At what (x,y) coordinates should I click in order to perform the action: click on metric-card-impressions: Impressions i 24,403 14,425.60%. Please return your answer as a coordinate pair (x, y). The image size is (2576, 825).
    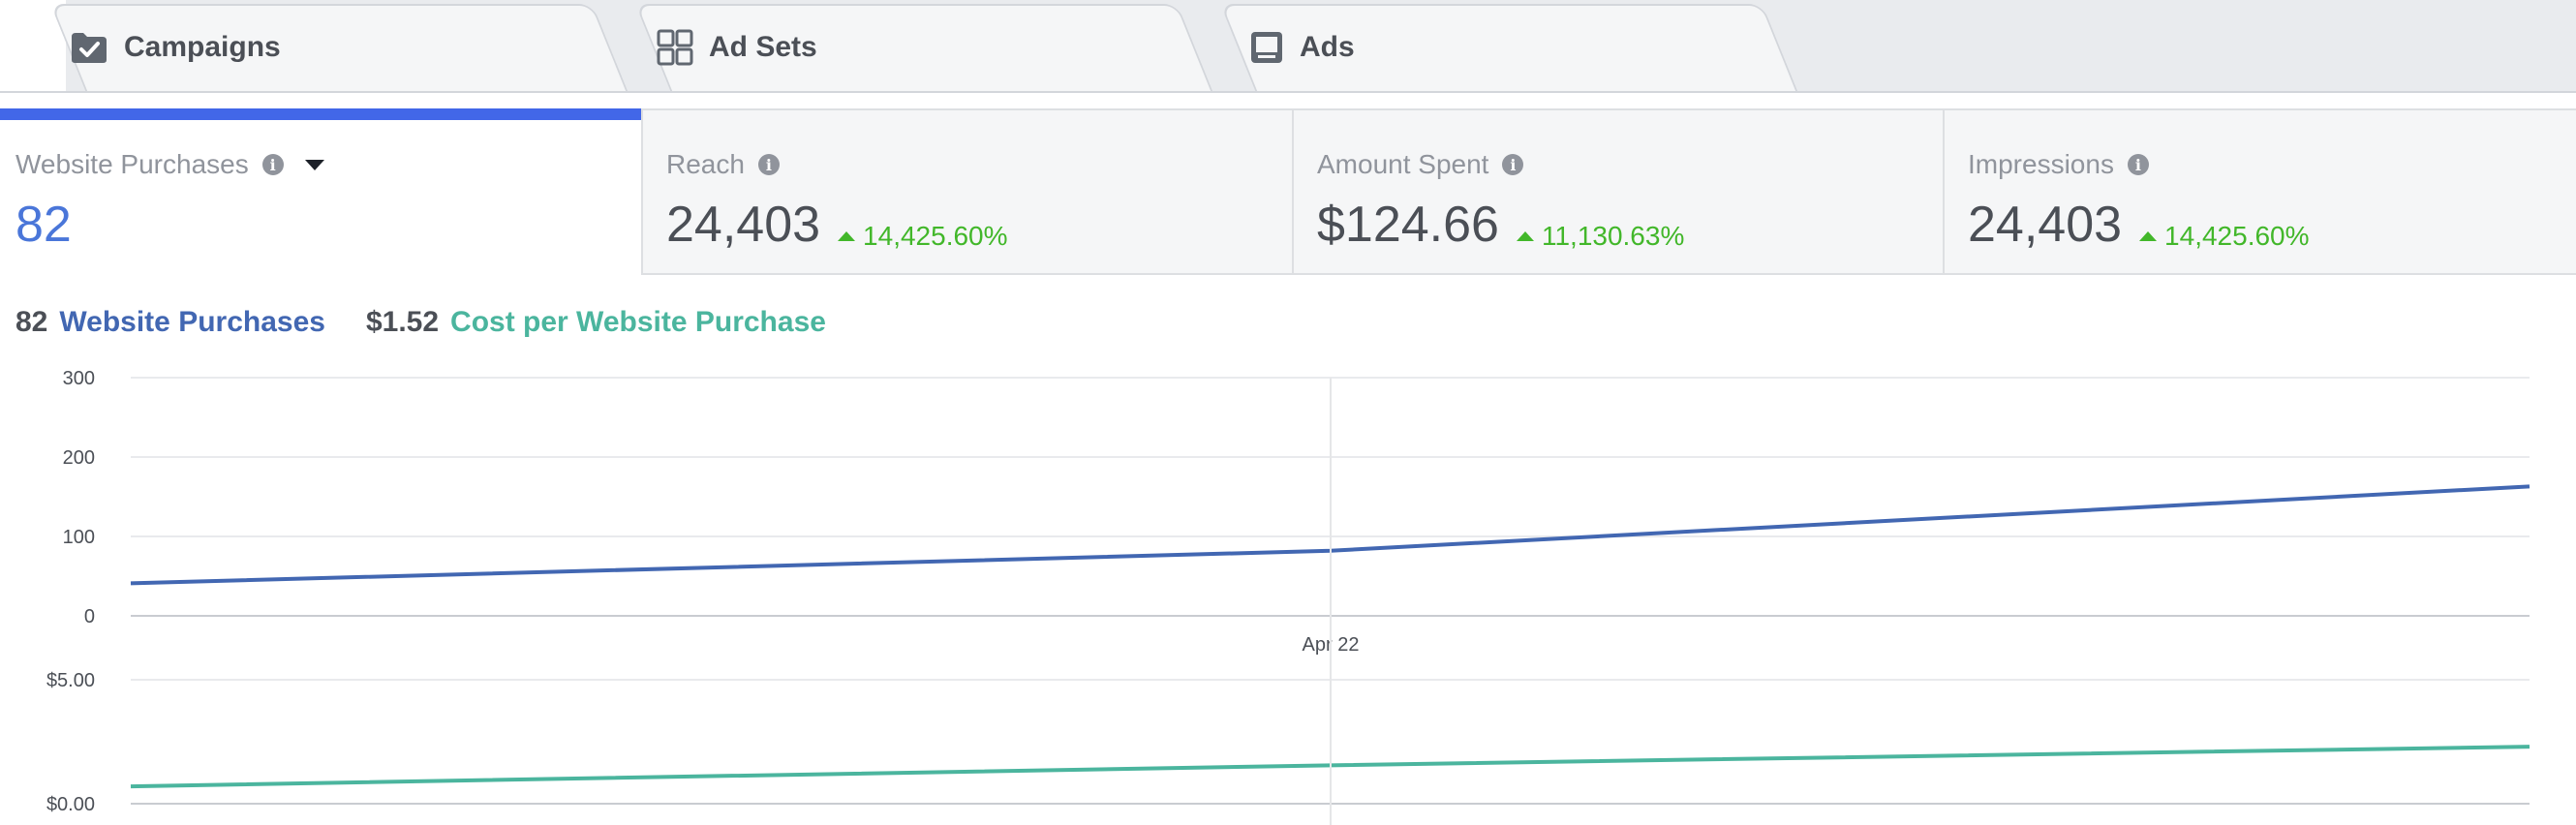
    Looking at the image, I should click on (2259, 191).